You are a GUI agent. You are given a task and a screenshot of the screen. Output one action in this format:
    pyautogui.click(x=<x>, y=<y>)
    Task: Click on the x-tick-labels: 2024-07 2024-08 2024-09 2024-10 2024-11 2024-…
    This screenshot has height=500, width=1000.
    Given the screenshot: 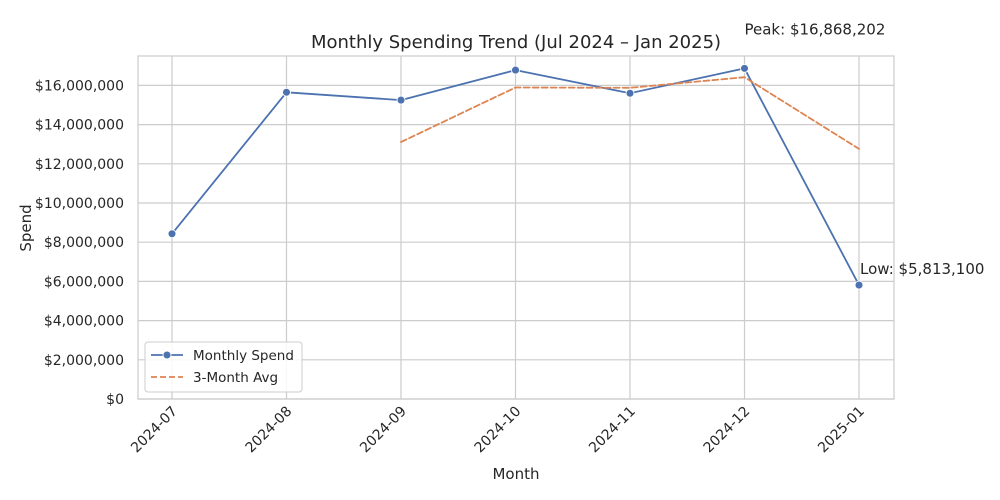 What is the action you would take?
    pyautogui.click(x=498, y=430)
    